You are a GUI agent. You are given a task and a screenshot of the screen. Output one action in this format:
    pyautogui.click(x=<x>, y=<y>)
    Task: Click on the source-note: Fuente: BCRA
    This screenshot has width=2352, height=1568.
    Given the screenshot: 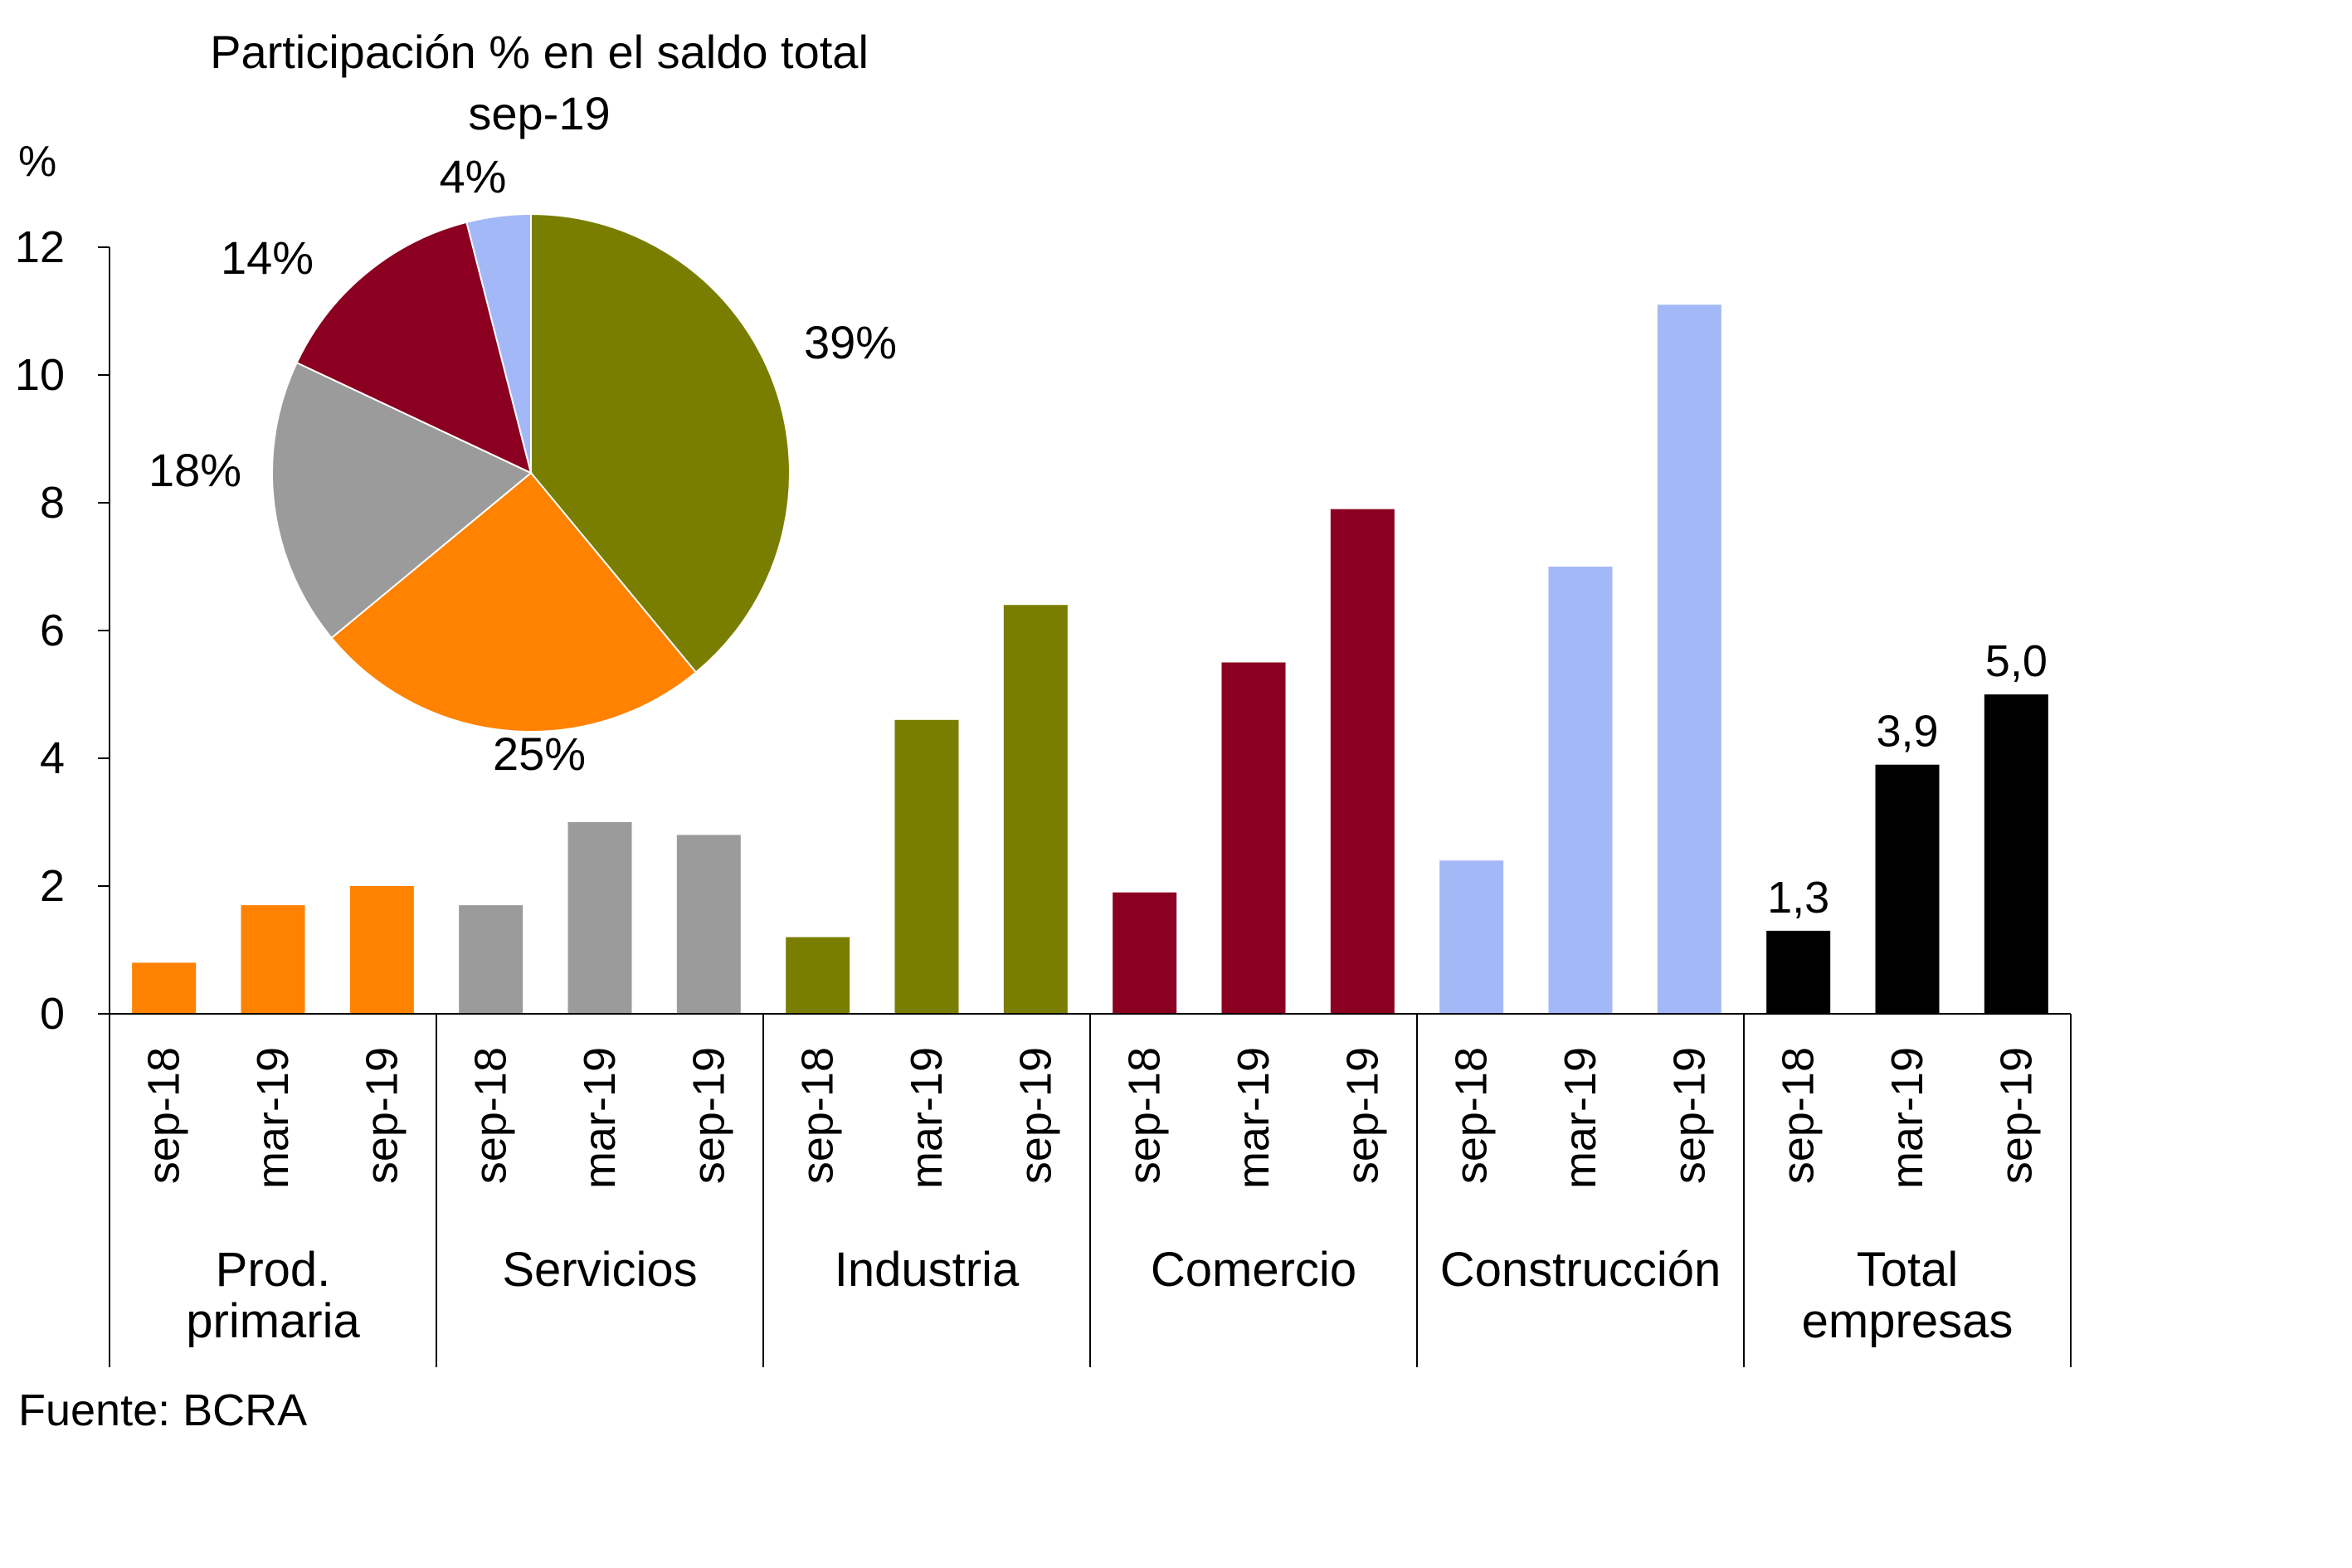 What is the action you would take?
    pyautogui.click(x=162, y=1410)
    